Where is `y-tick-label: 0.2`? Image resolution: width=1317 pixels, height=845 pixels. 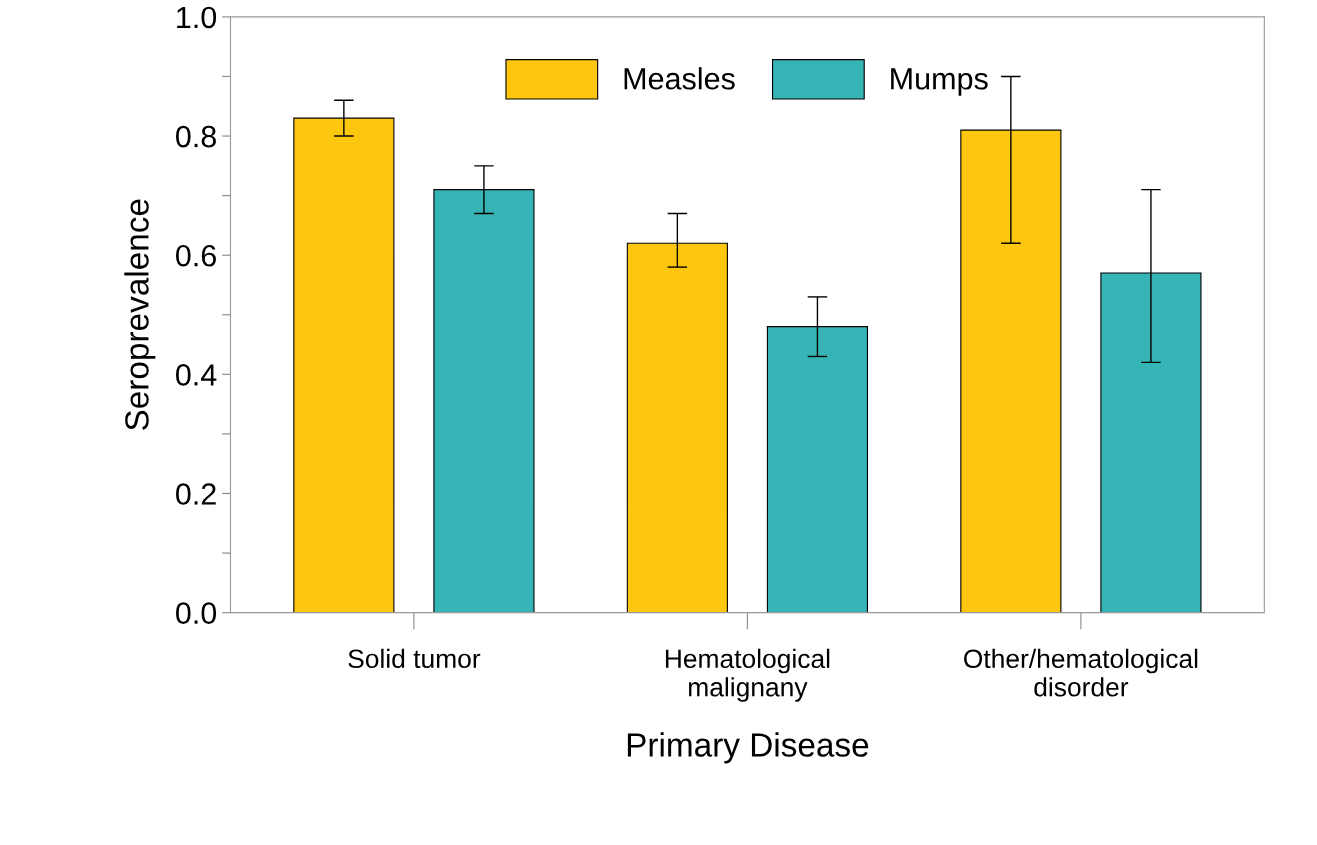 y-tick-label: 0.2 is located at coordinates (196, 494).